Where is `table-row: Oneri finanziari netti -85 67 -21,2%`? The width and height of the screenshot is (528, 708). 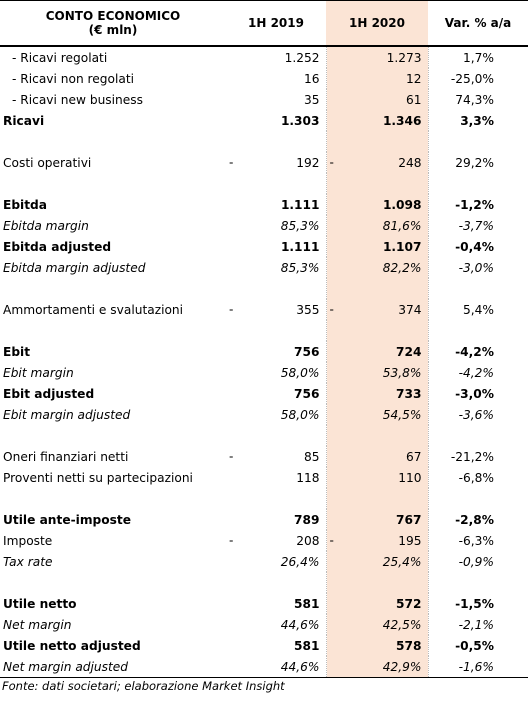 table-row: Oneri finanziari netti -85 67 -21,2% is located at coordinates (264, 456).